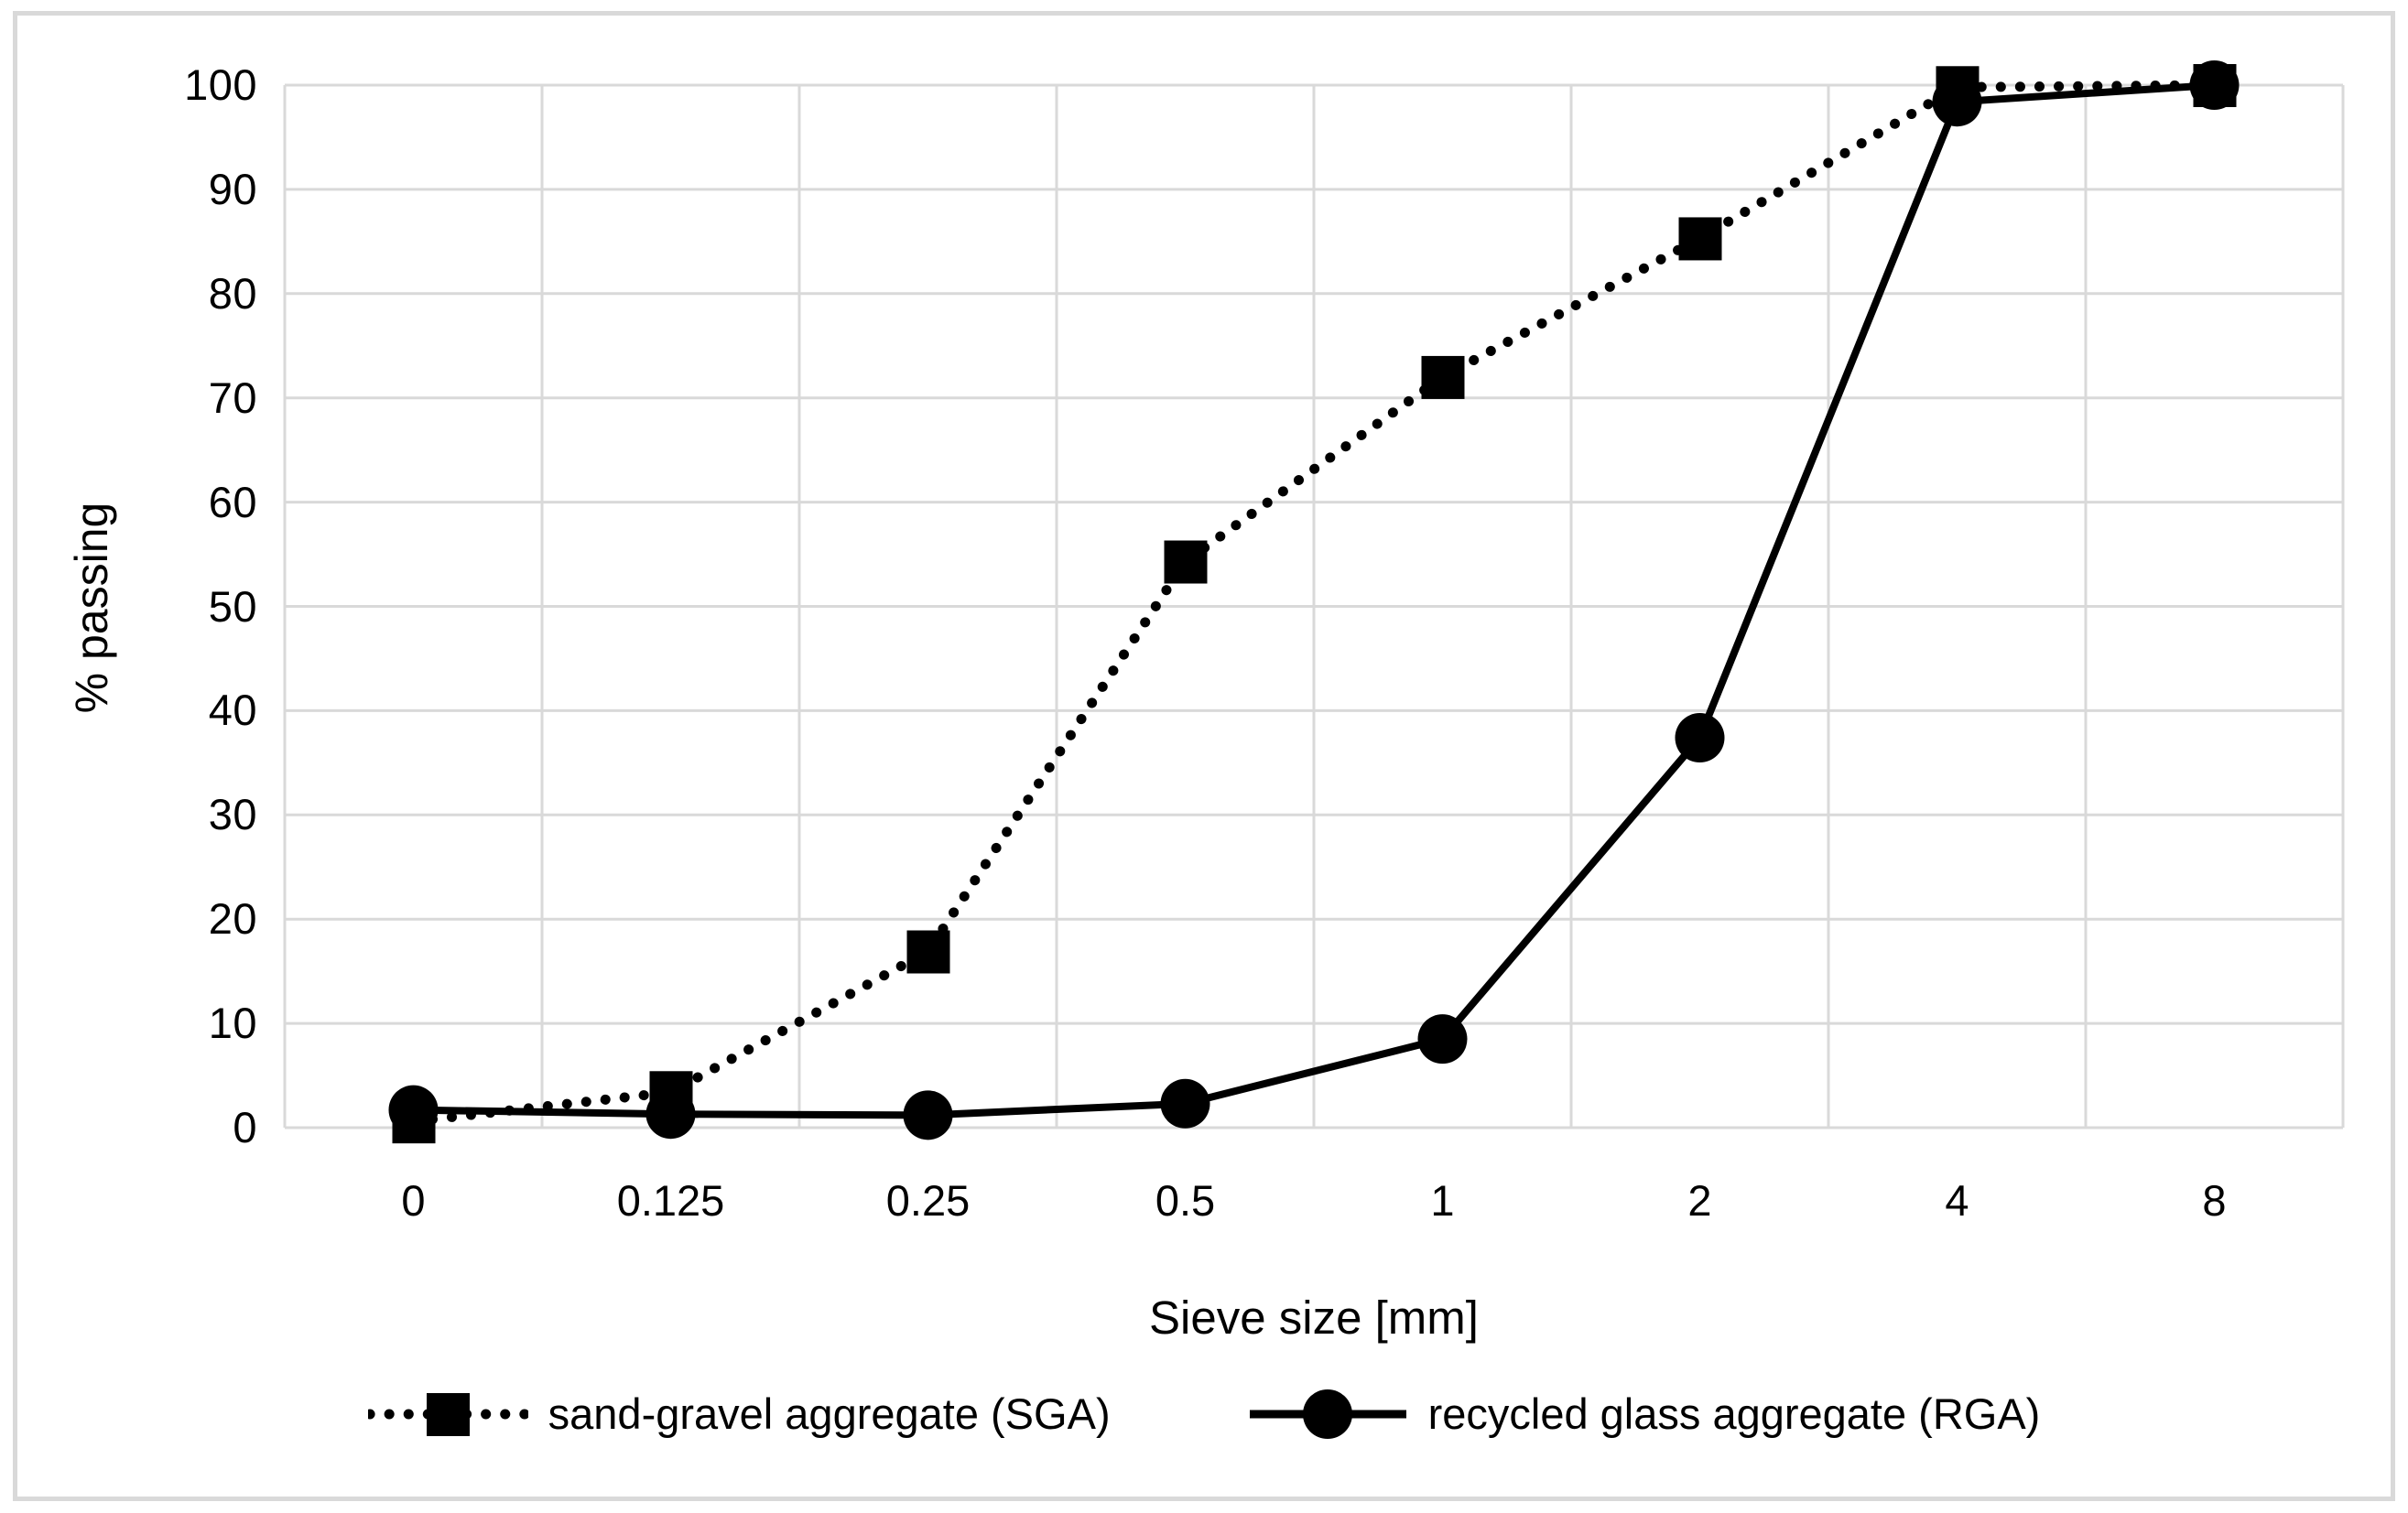 Image resolution: width=2408 pixels, height=1513 pixels. I want to click on x-tick-label: 8, so click(2214, 1201).